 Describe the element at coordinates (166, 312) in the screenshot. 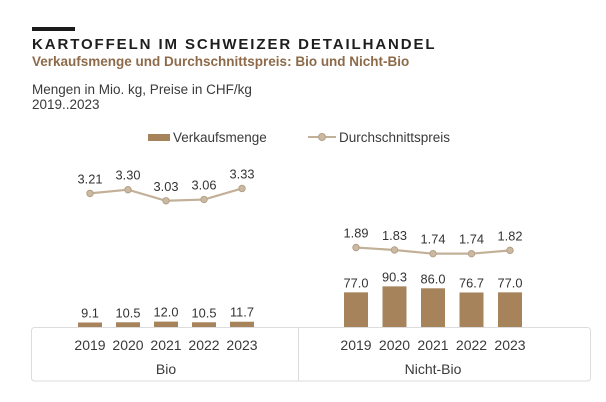

I see `bar-value-label: 12.0` at that location.